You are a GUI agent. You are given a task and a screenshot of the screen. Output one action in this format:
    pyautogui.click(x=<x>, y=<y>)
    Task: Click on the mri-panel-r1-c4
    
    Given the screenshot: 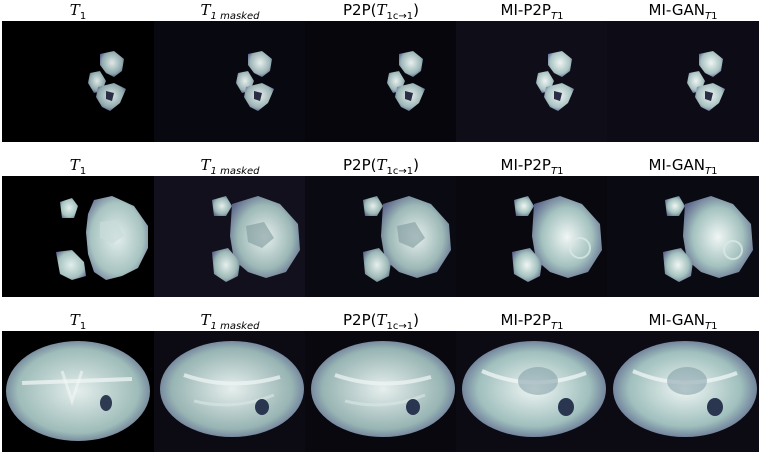 What is the action you would take?
    pyautogui.click(x=532, y=81)
    